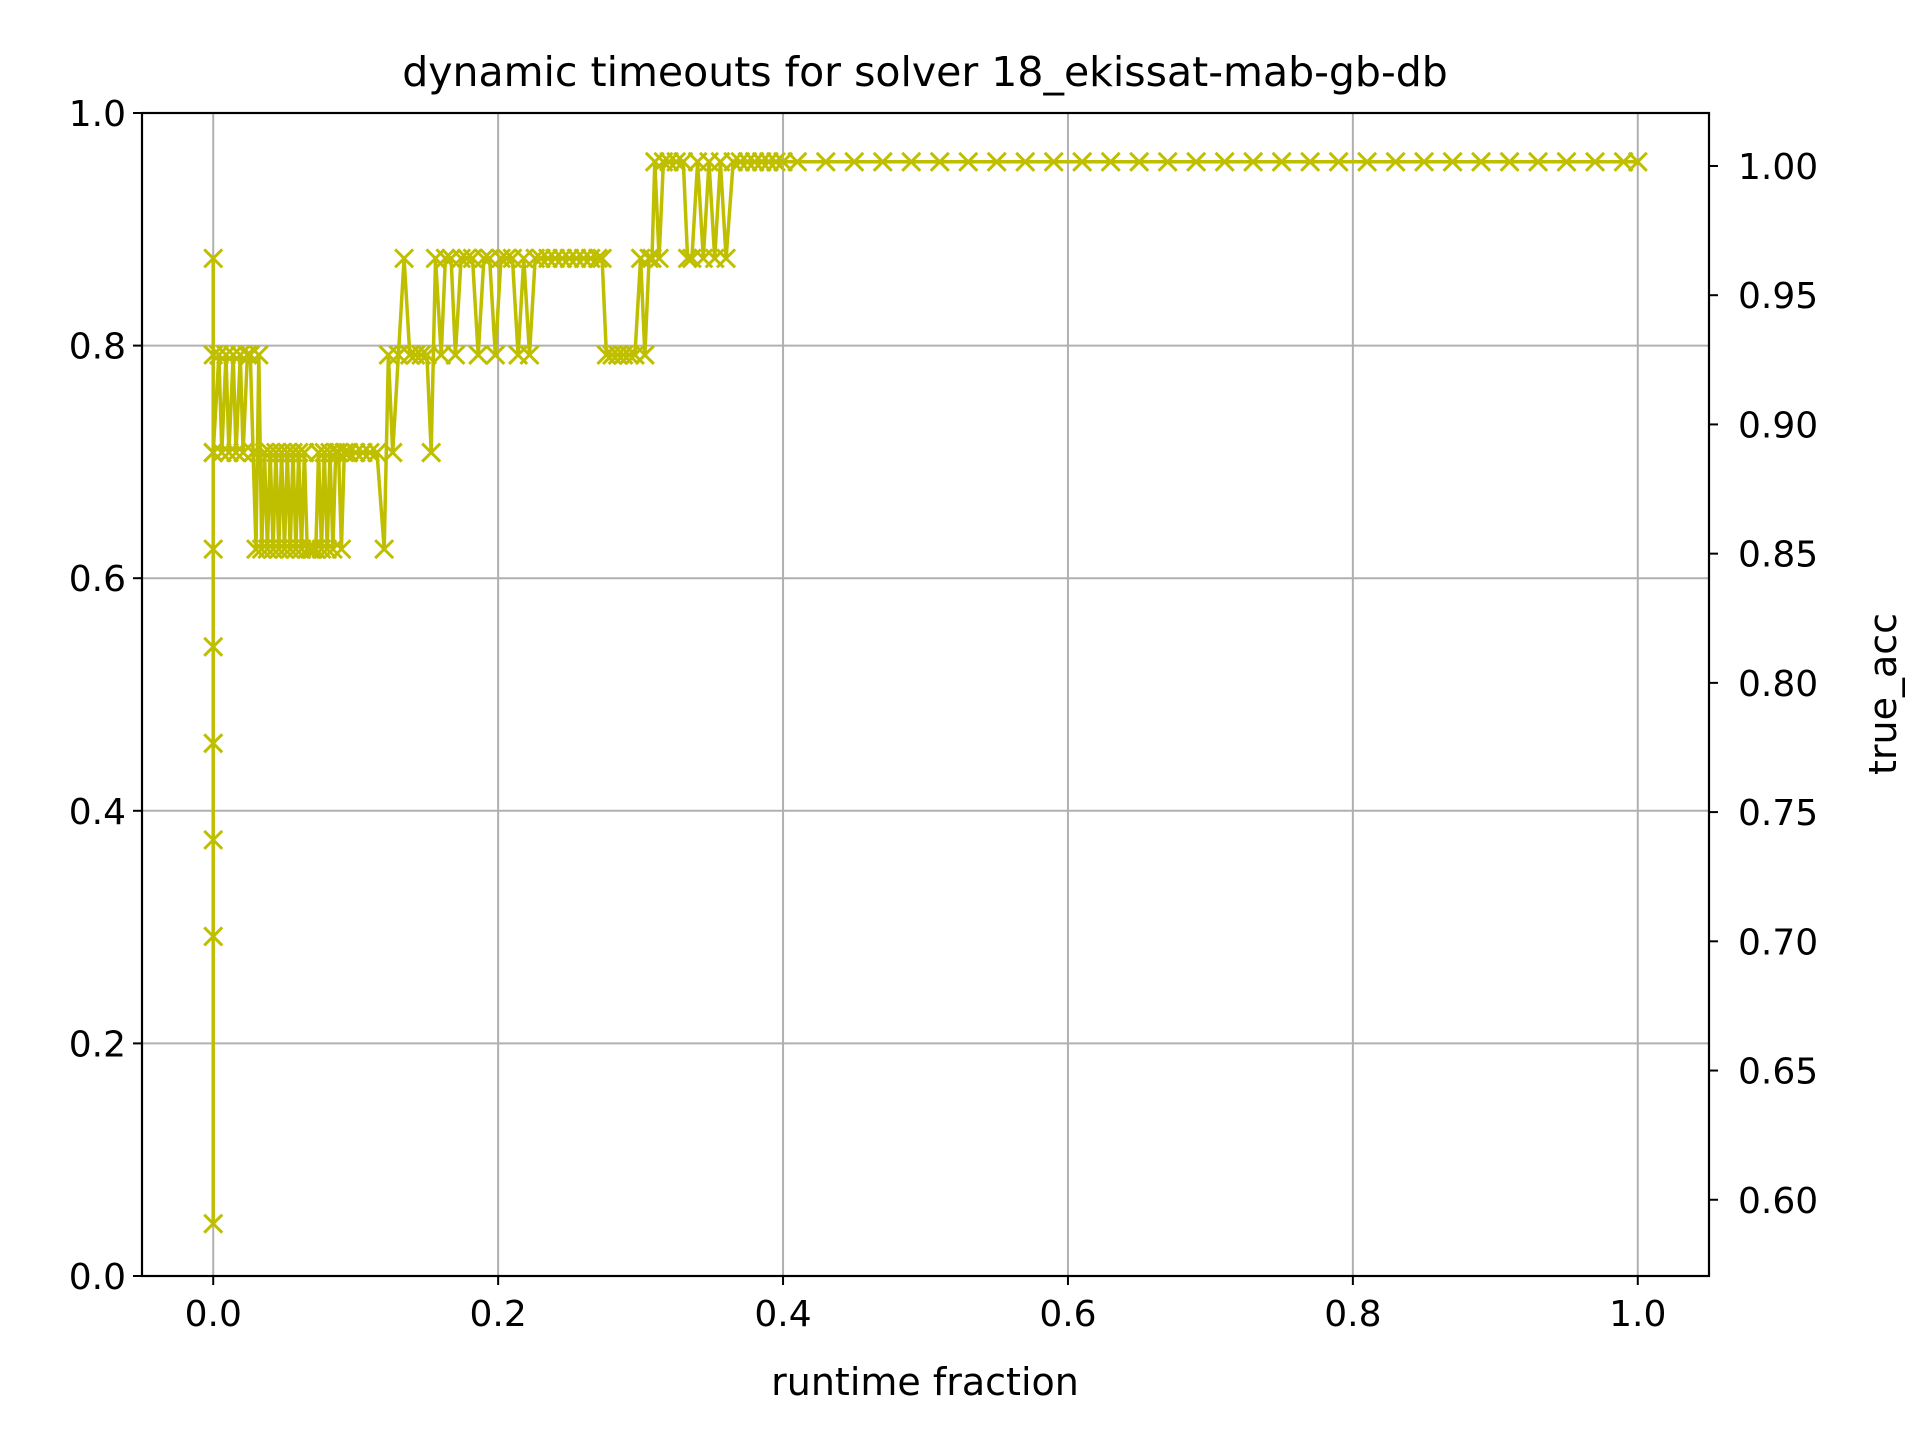  Describe the element at coordinates (1778, 813) in the screenshot. I see `y2-tick-label: 0.75` at that location.